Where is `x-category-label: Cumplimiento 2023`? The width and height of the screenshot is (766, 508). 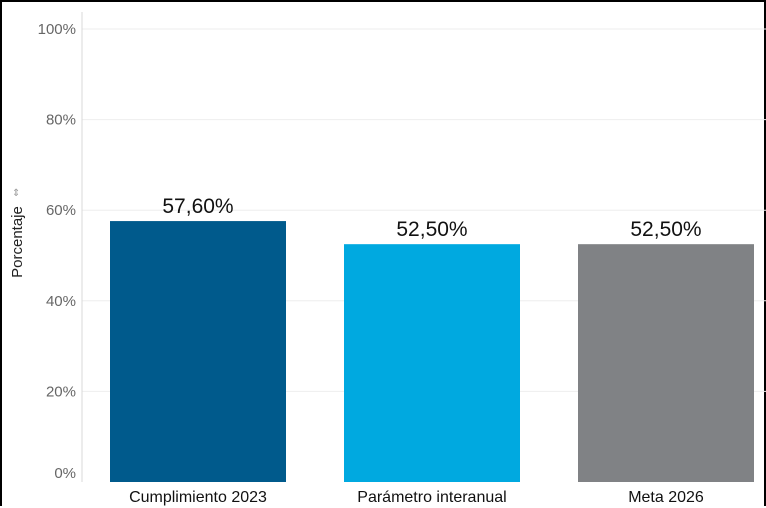
x-category-label: Cumplimiento 2023 is located at coordinates (198, 497).